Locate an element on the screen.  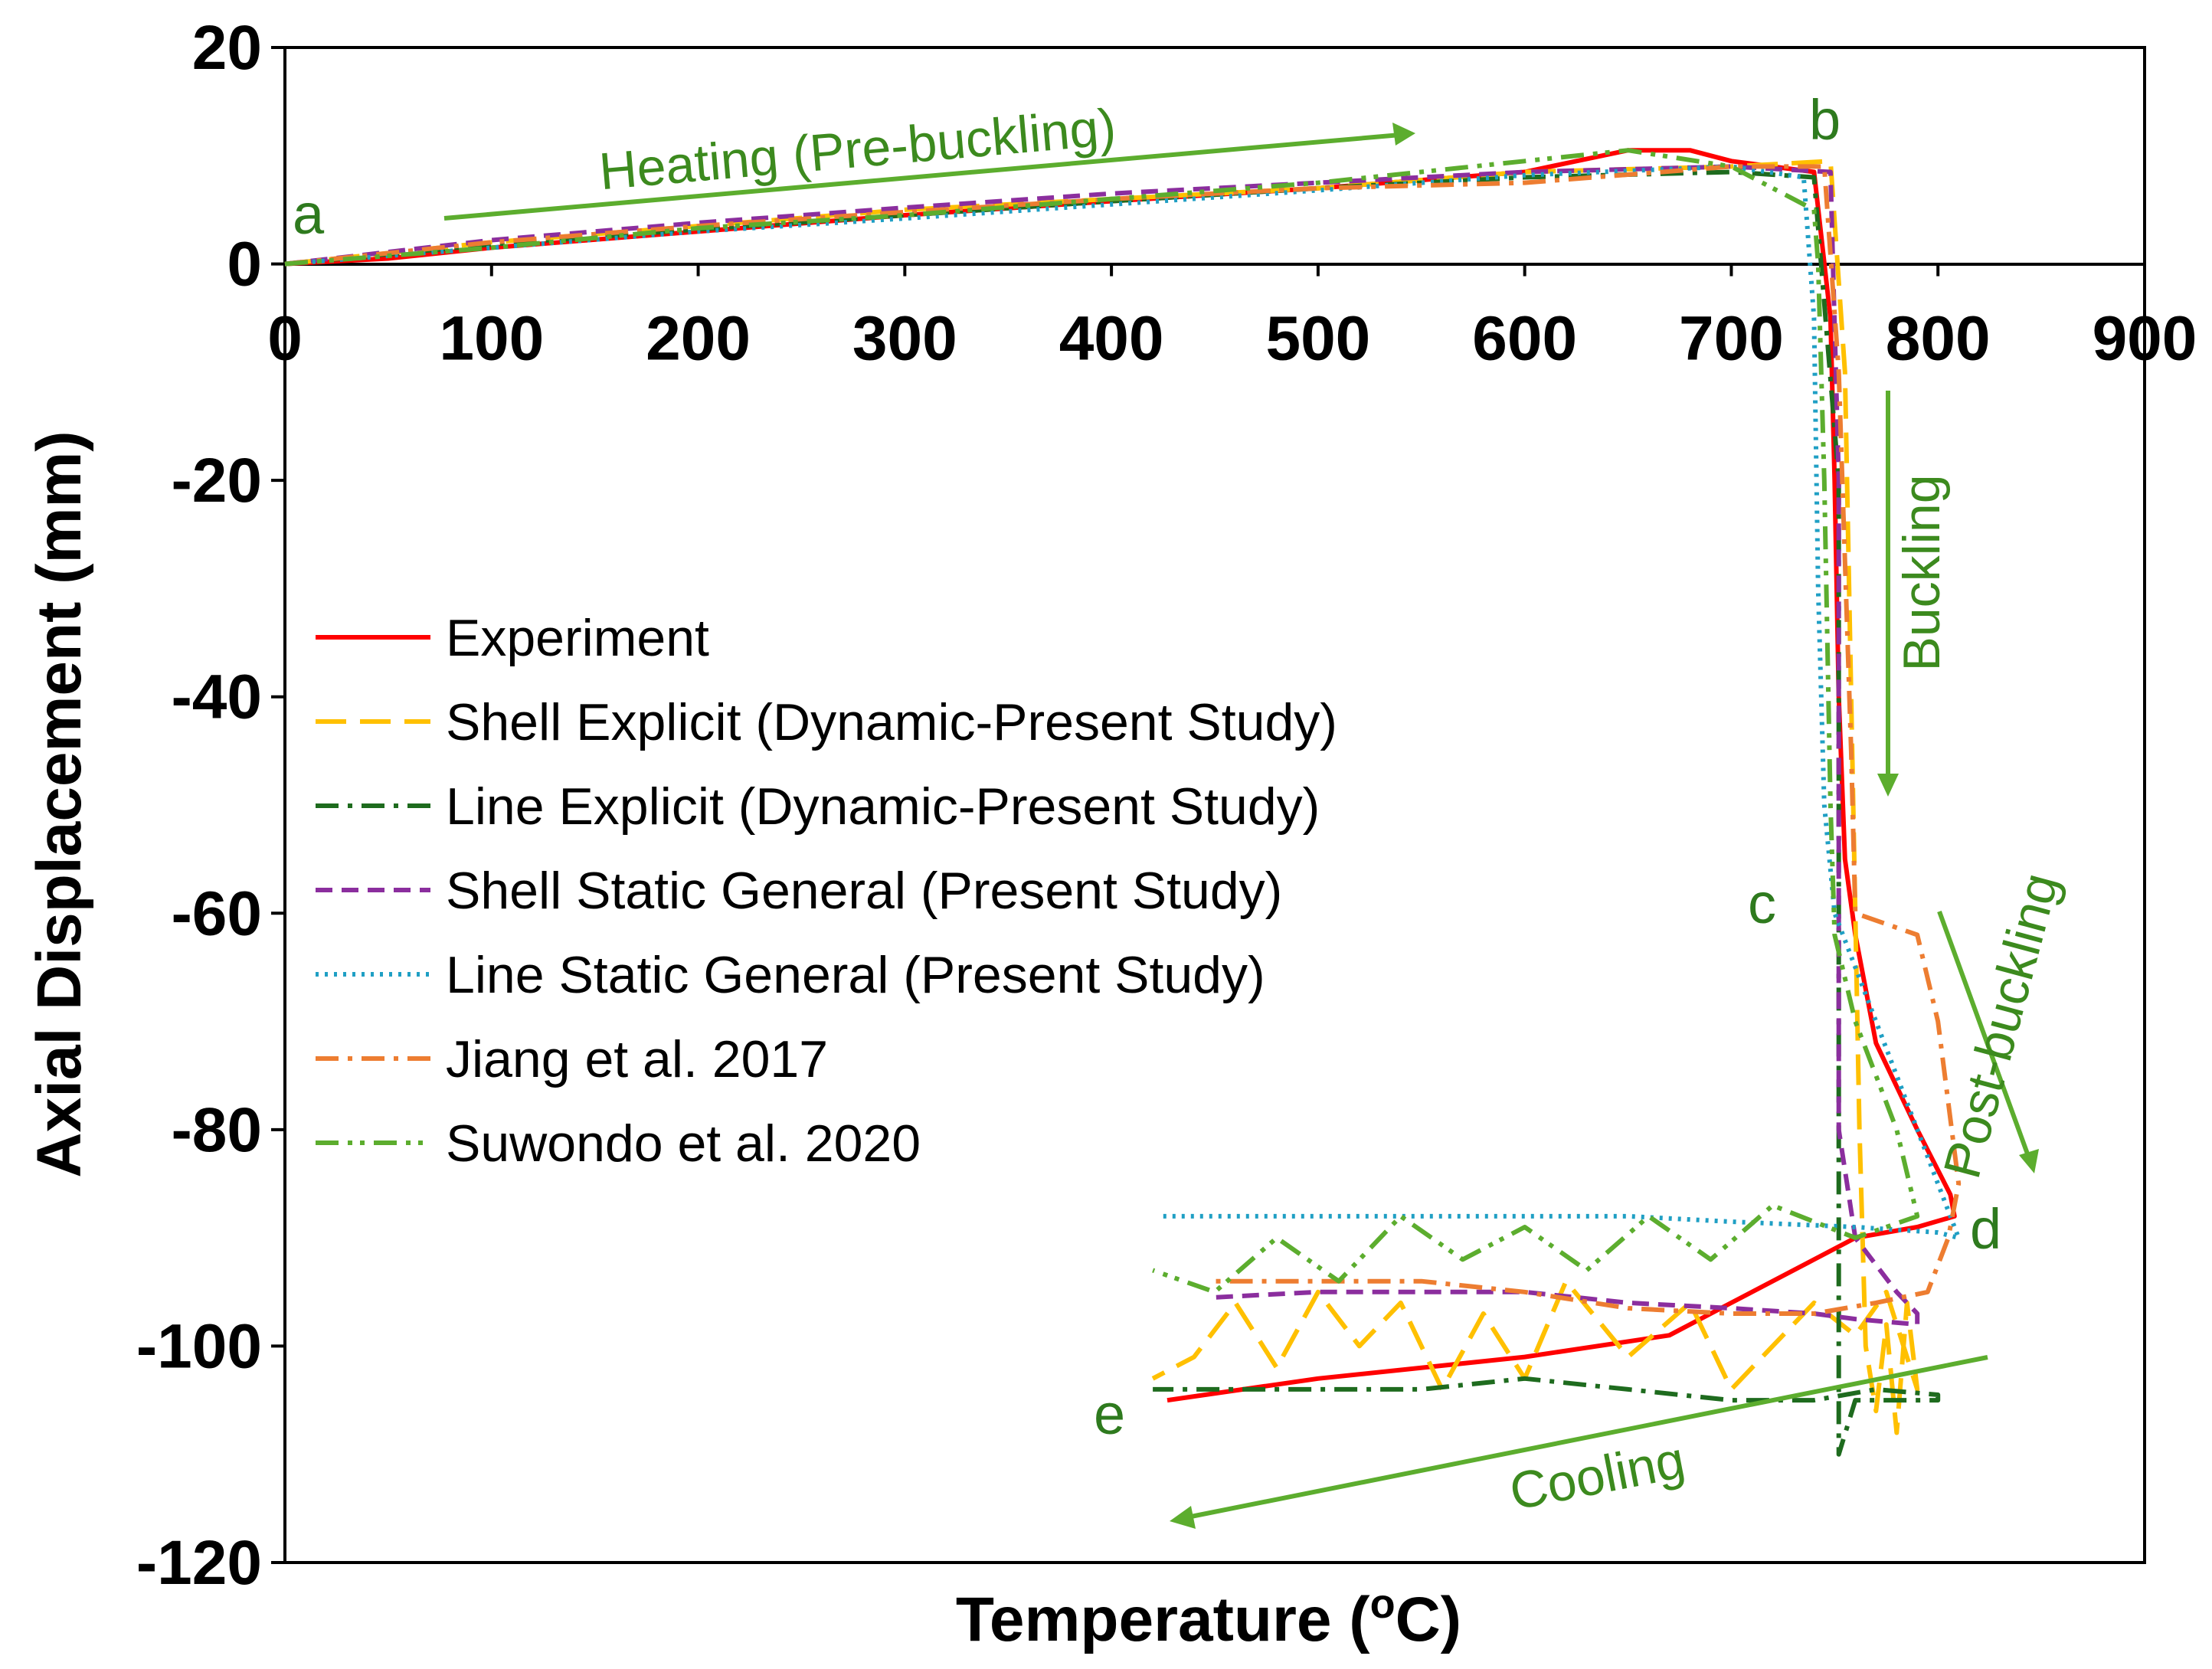
cooling-arrowhead is located at coordinates (1183, 1517).